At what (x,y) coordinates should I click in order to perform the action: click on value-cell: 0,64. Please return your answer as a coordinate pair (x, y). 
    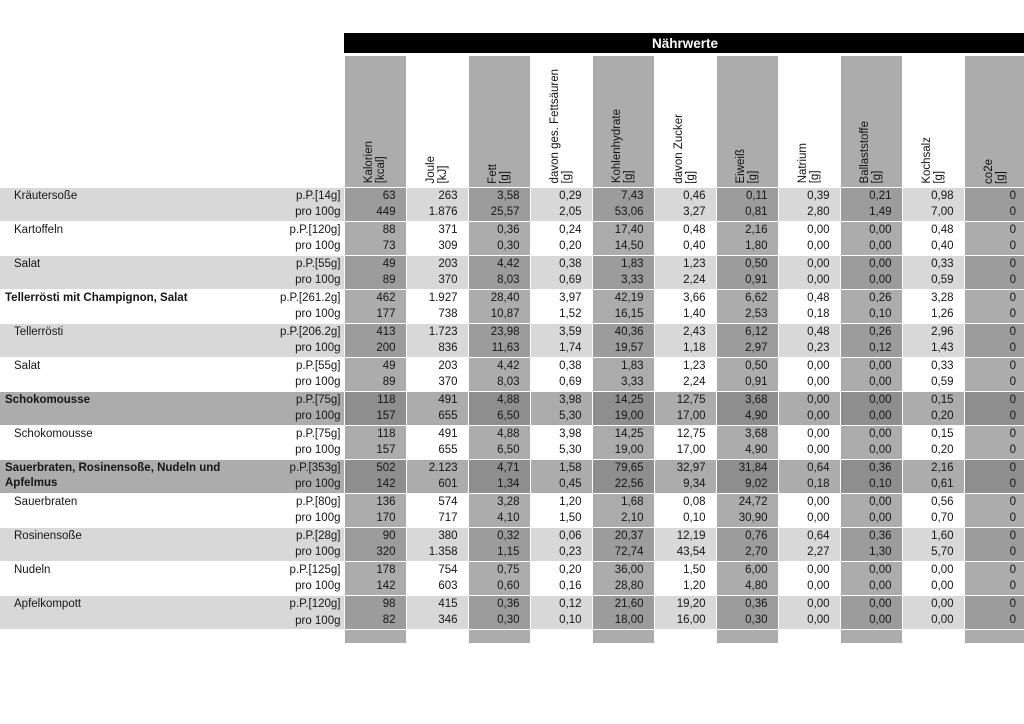
    Looking at the image, I should click on (808, 467).